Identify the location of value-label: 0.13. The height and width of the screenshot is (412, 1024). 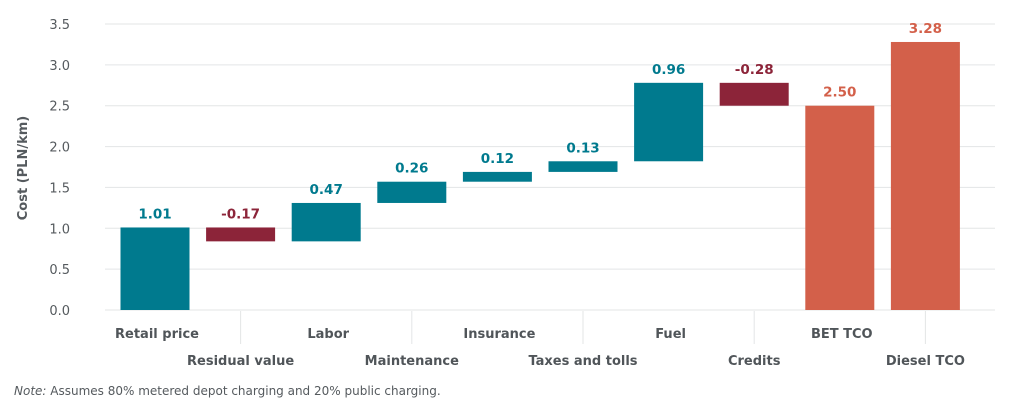
(582, 148).